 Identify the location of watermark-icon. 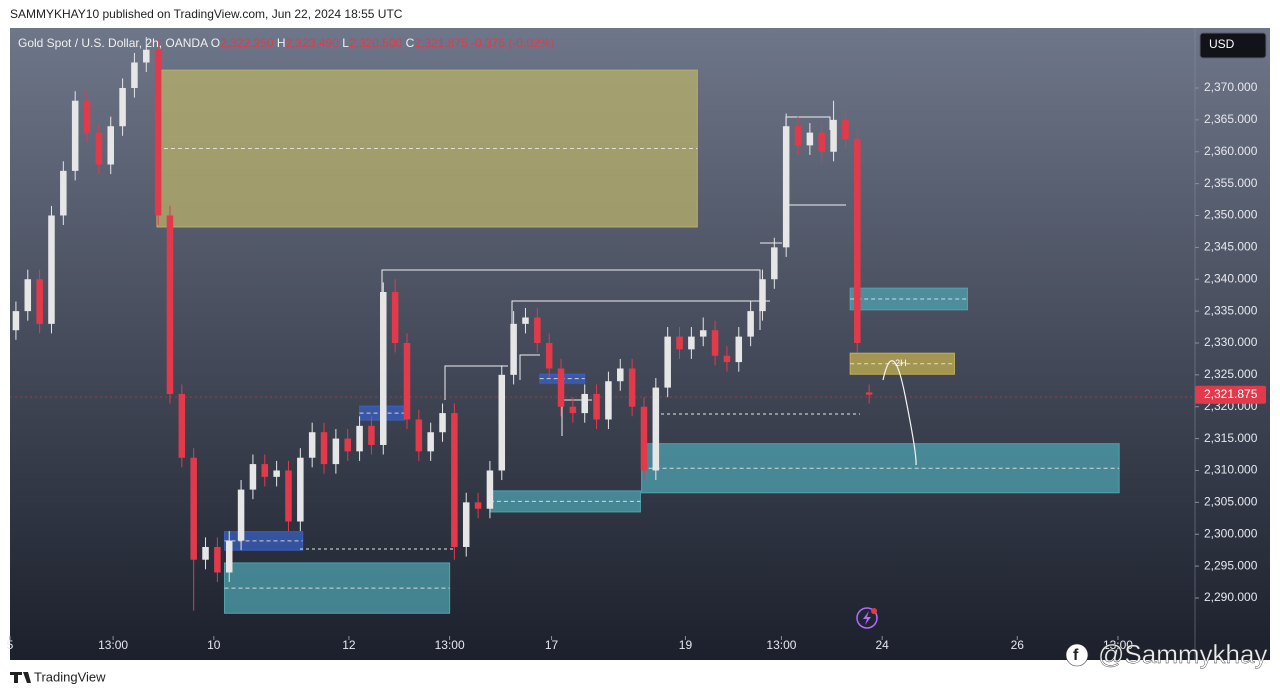
(1077, 655).